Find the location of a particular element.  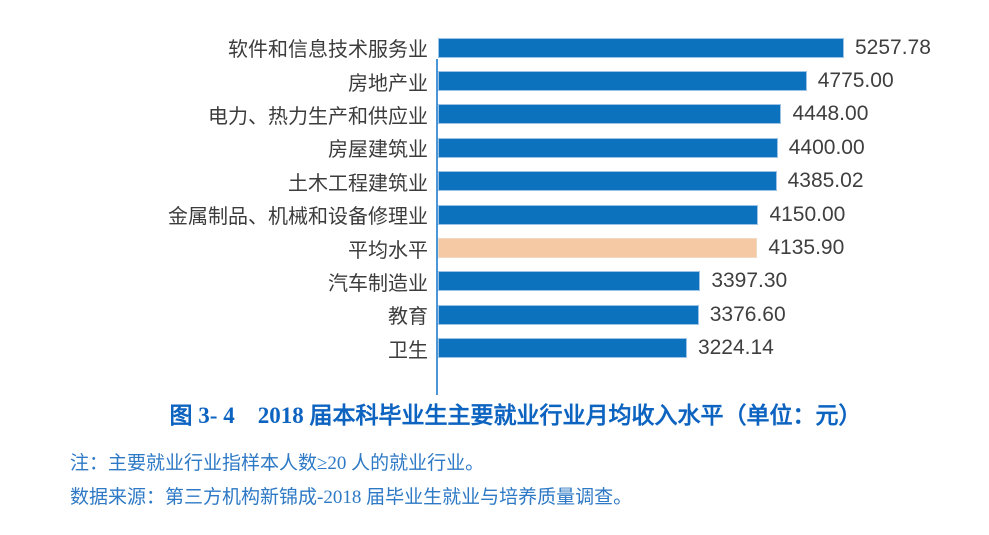

bar-row: 平均水平 4135.90 is located at coordinates (494, 247).